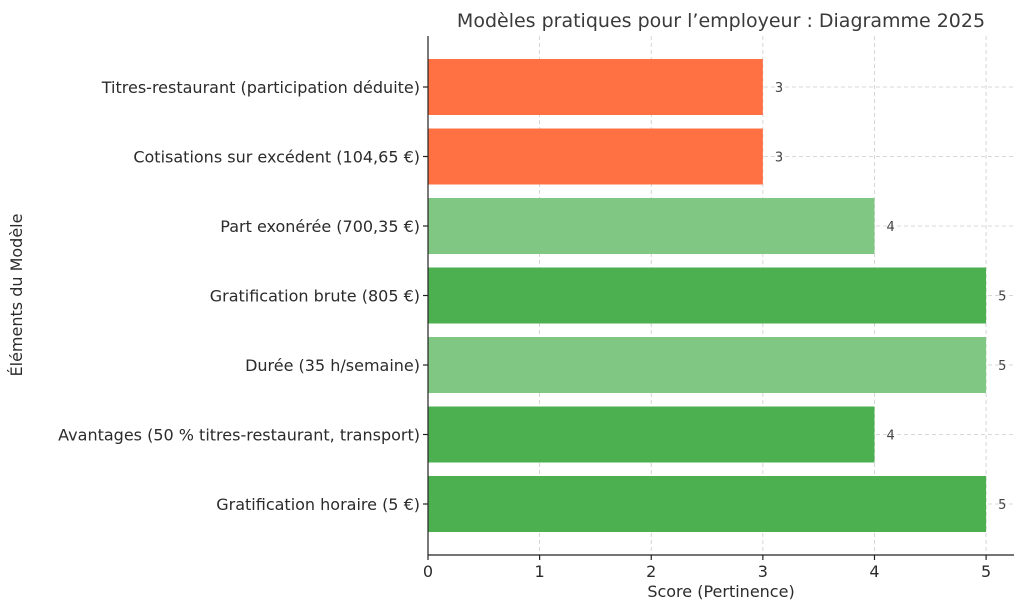 This screenshot has width=1024, height=615. What do you see at coordinates (651, 571) in the screenshot?
I see `x-tick-label: 2` at bounding box center [651, 571].